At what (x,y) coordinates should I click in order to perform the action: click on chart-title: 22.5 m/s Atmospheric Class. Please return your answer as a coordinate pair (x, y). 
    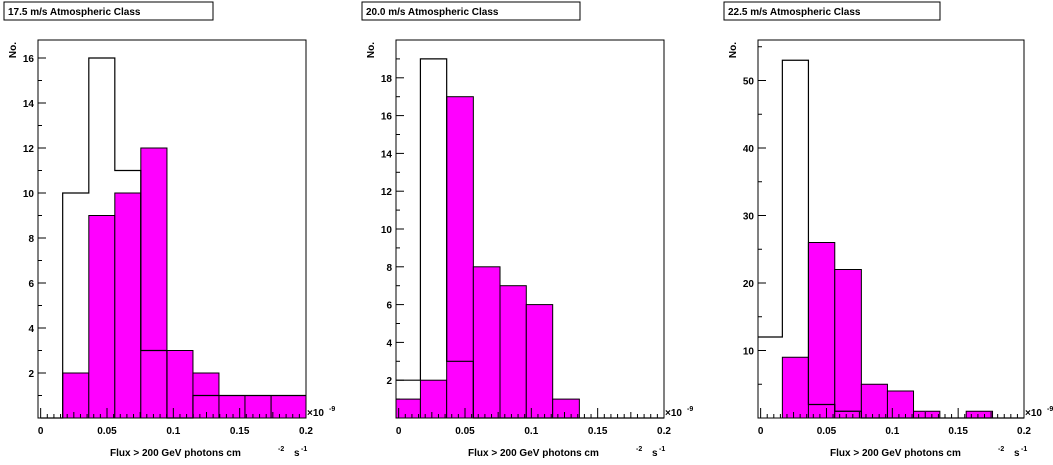
    Looking at the image, I should click on (794, 12).